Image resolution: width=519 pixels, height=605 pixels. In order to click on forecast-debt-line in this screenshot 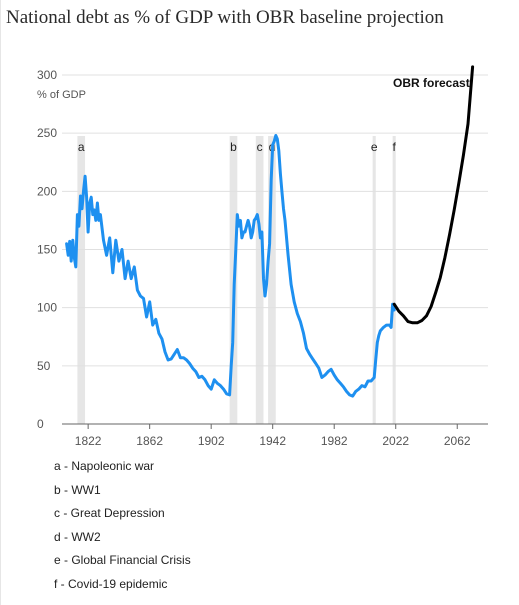, I will do `click(433, 195)`.